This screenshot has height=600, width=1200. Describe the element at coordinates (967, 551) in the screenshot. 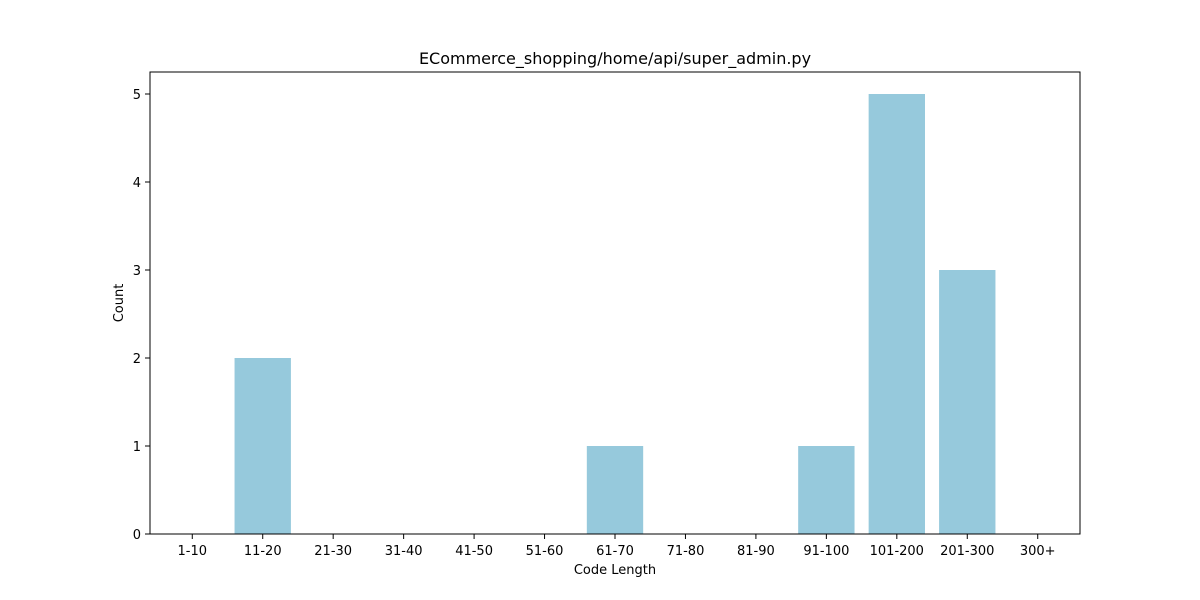

I see `x-tick-label: 201-300` at that location.